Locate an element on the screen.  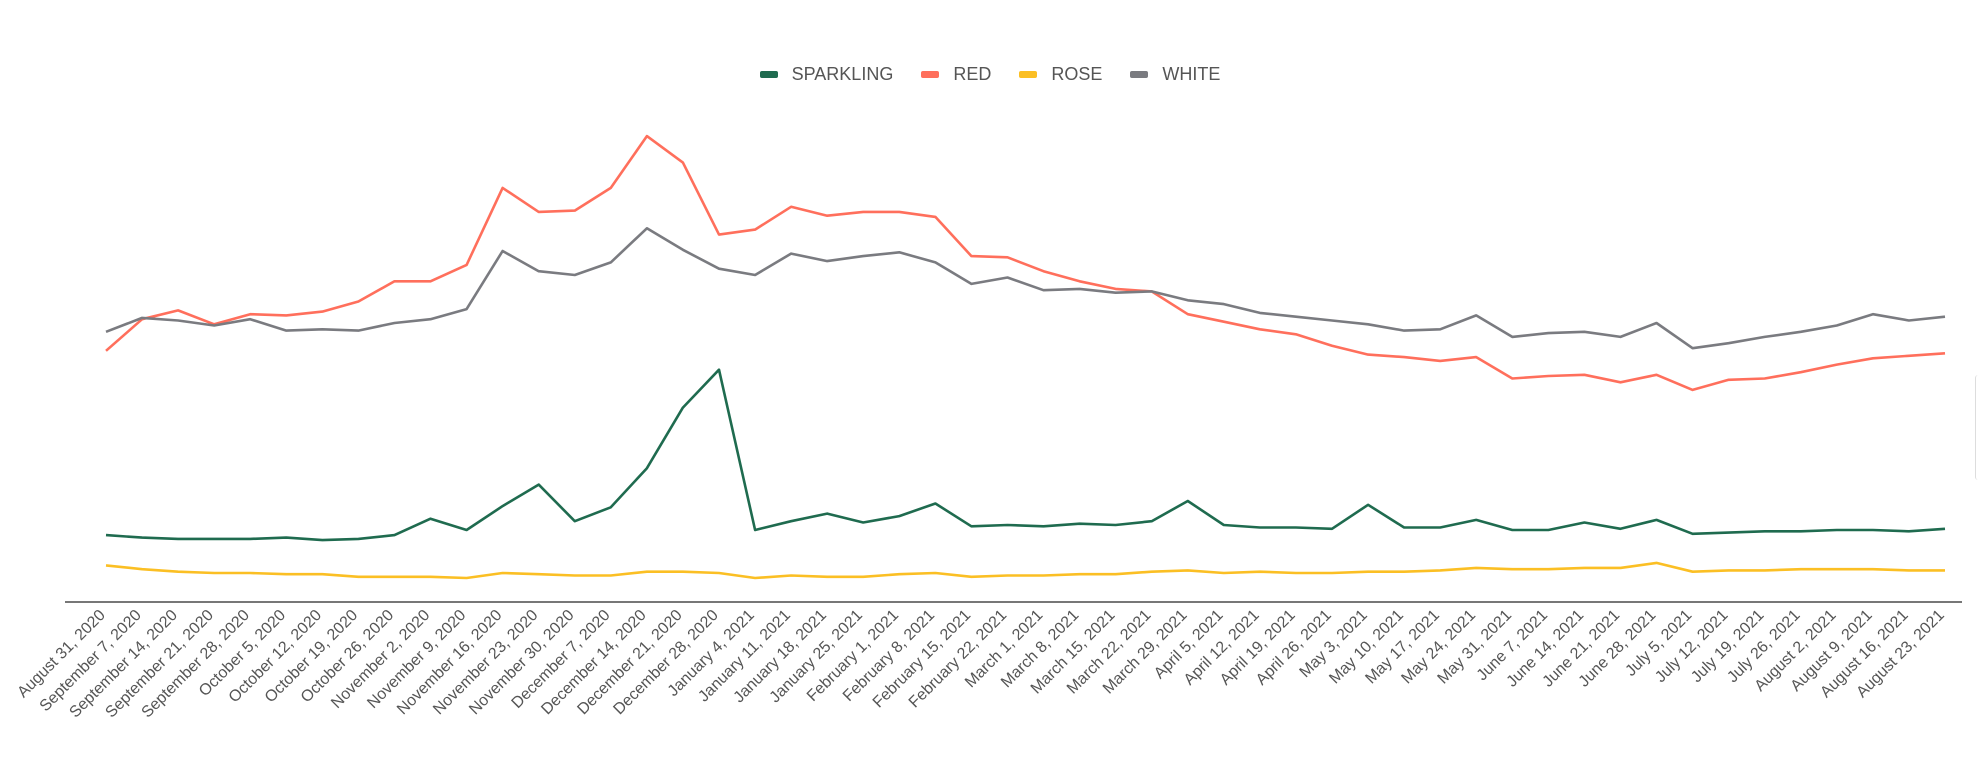
legend-item-sparkling: SPARKLING is located at coordinates (826, 74).